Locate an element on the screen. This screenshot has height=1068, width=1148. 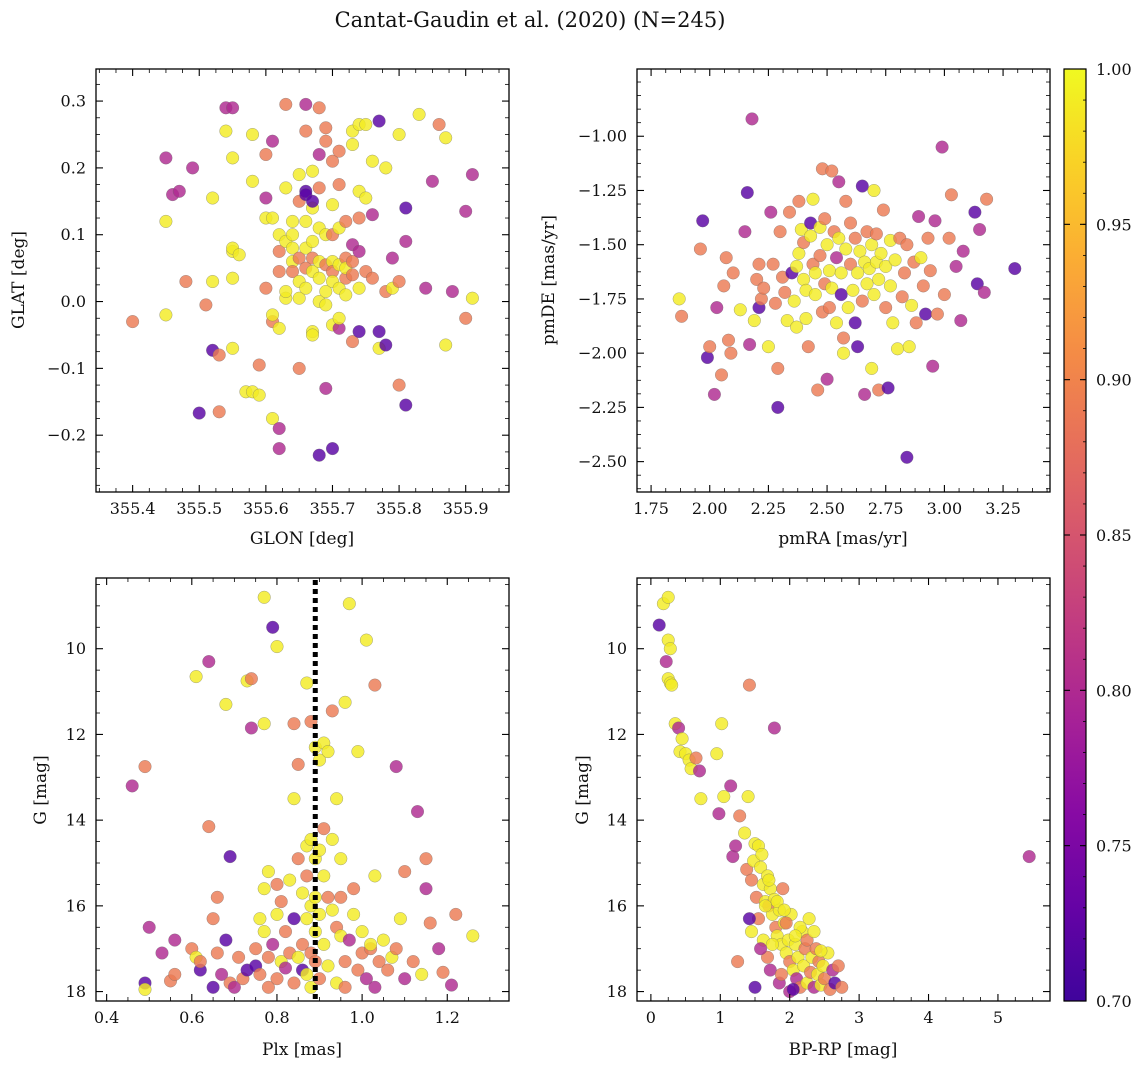
pm-xtick-label: 2.75 is located at coordinates (886, 508).